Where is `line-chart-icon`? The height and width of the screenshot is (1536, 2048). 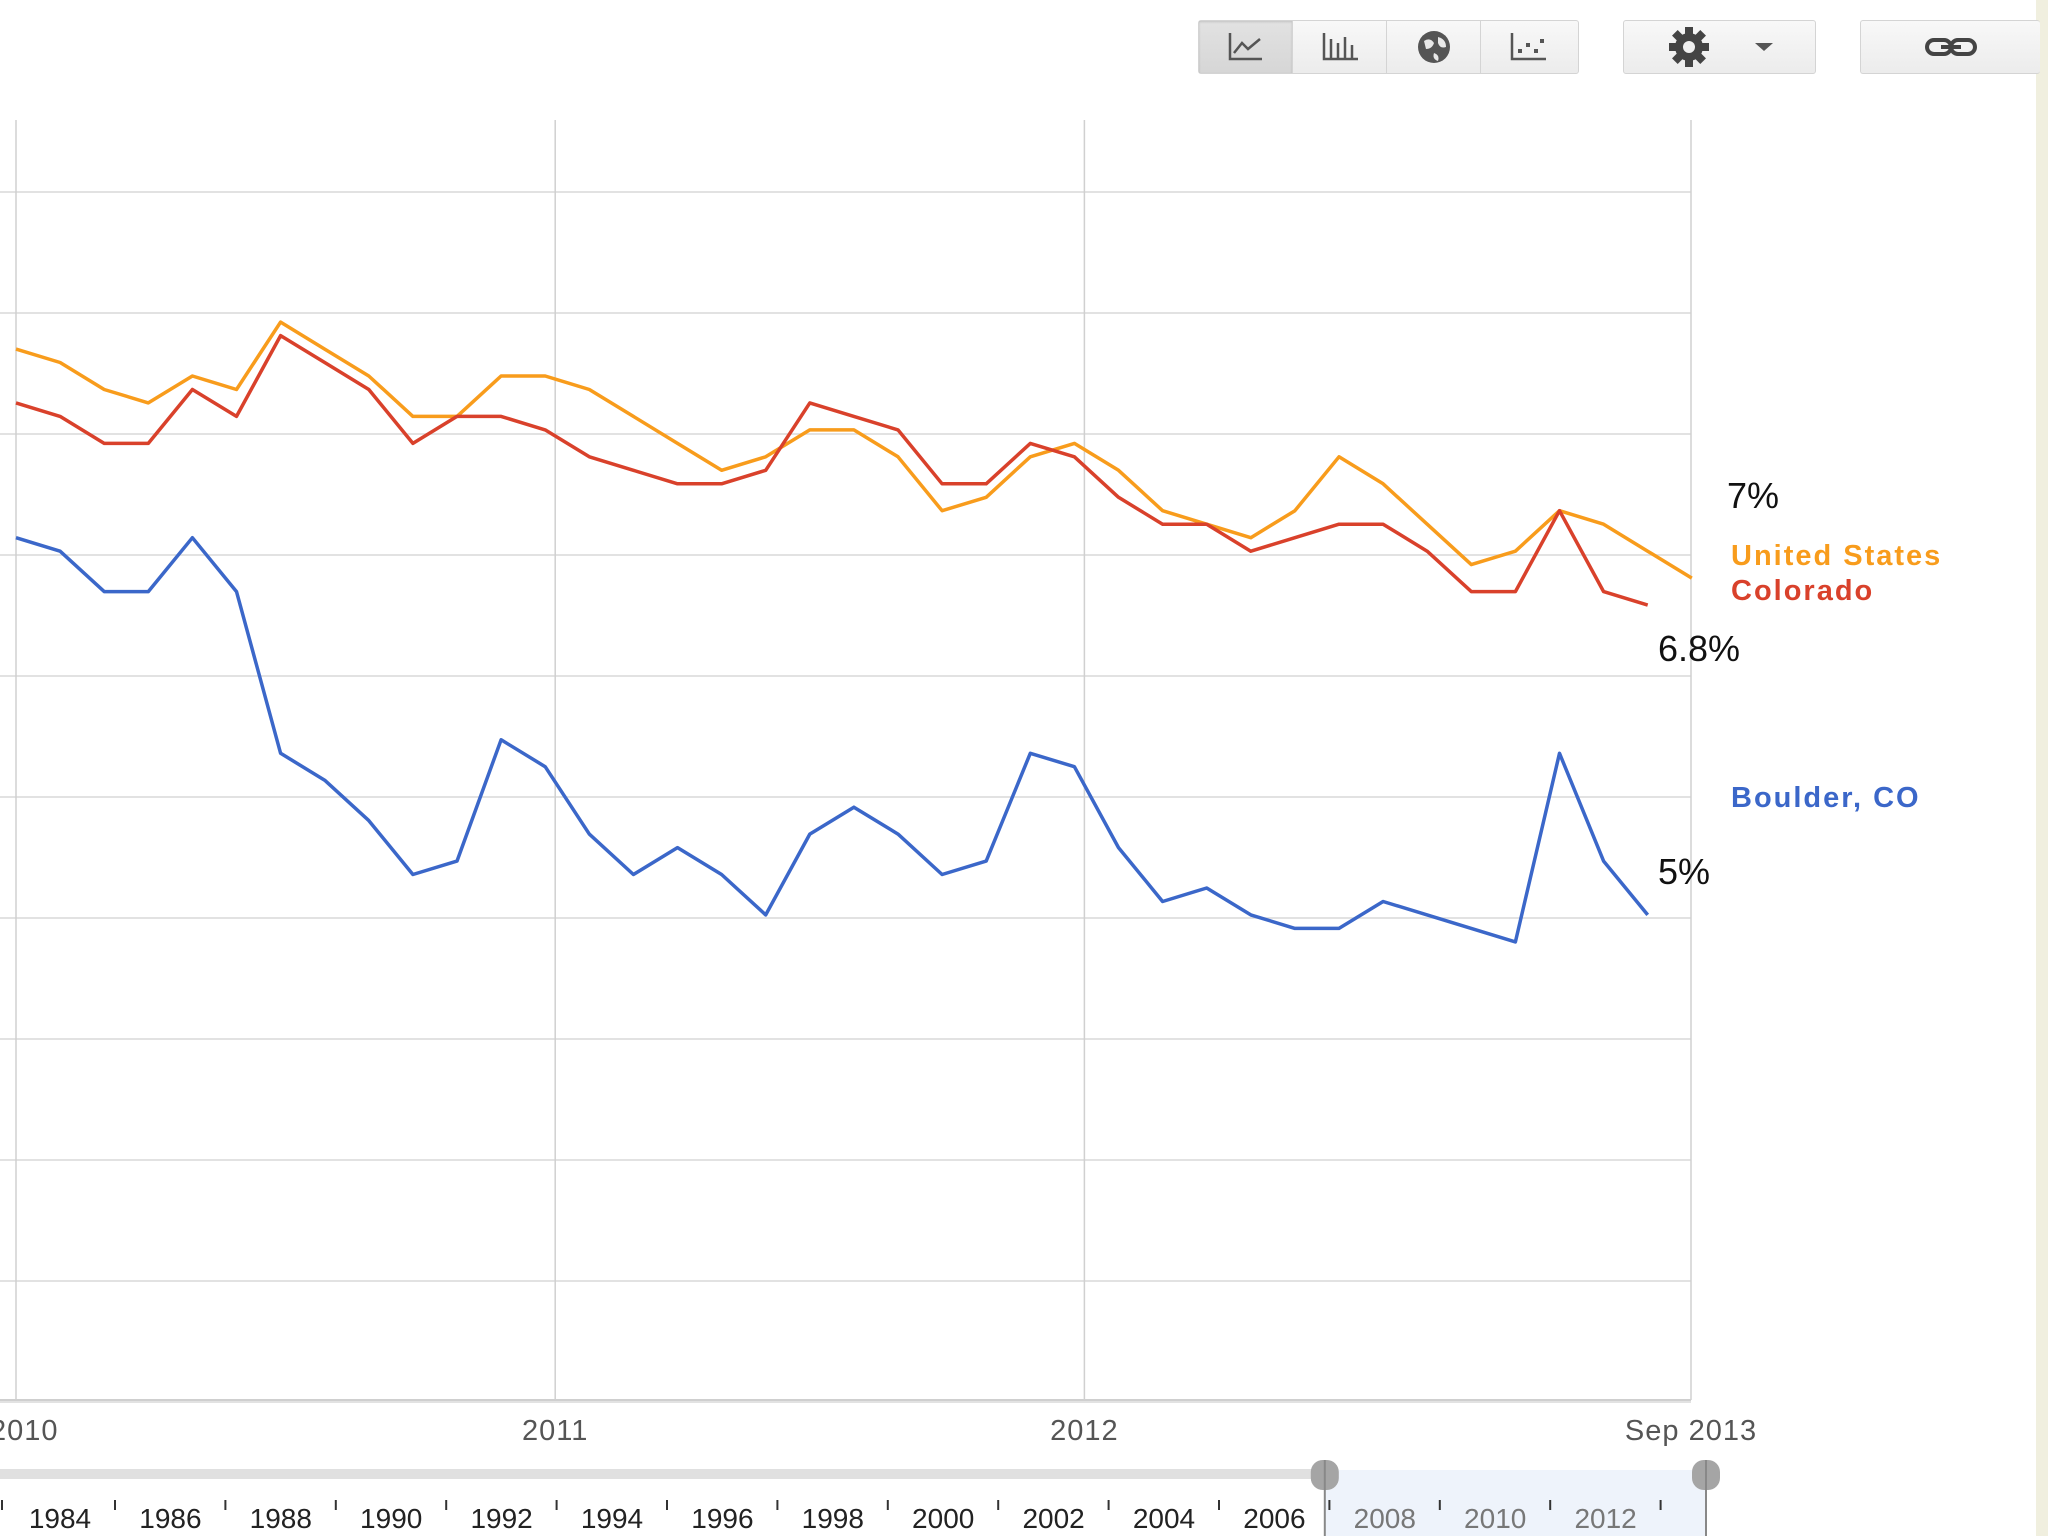 line-chart-icon is located at coordinates (1245, 47).